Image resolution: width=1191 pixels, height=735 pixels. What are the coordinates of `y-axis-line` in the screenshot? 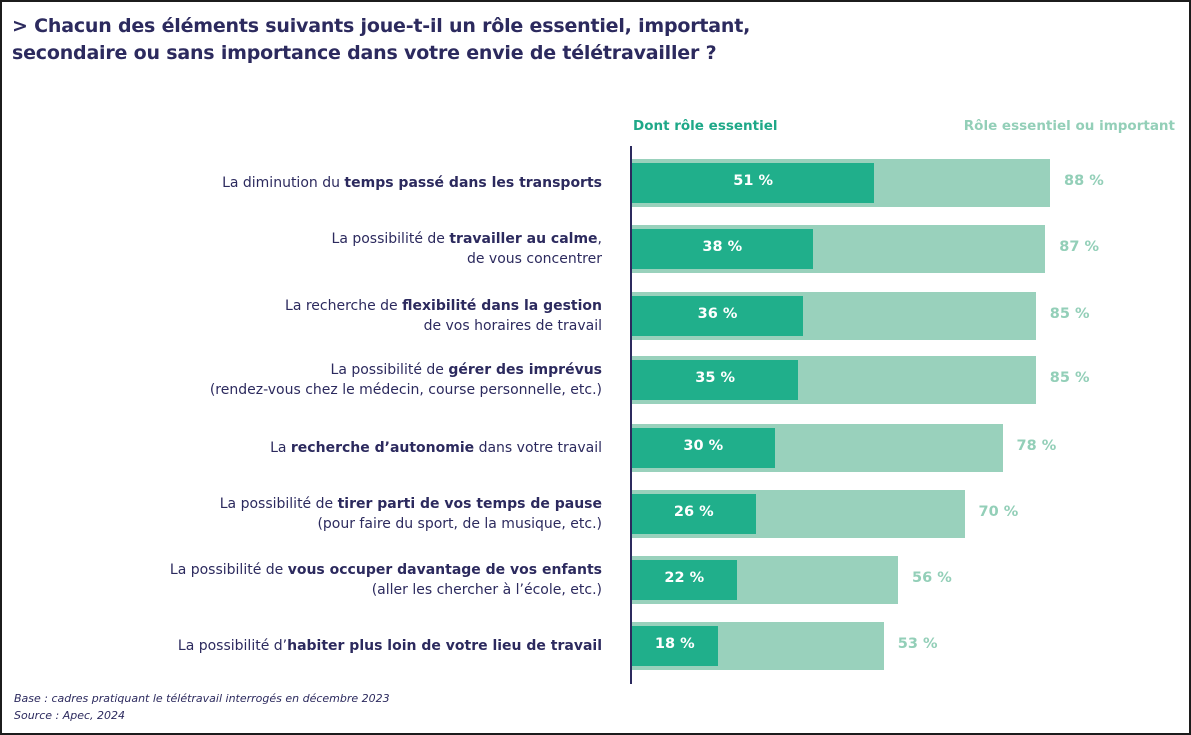 It's located at (631, 415).